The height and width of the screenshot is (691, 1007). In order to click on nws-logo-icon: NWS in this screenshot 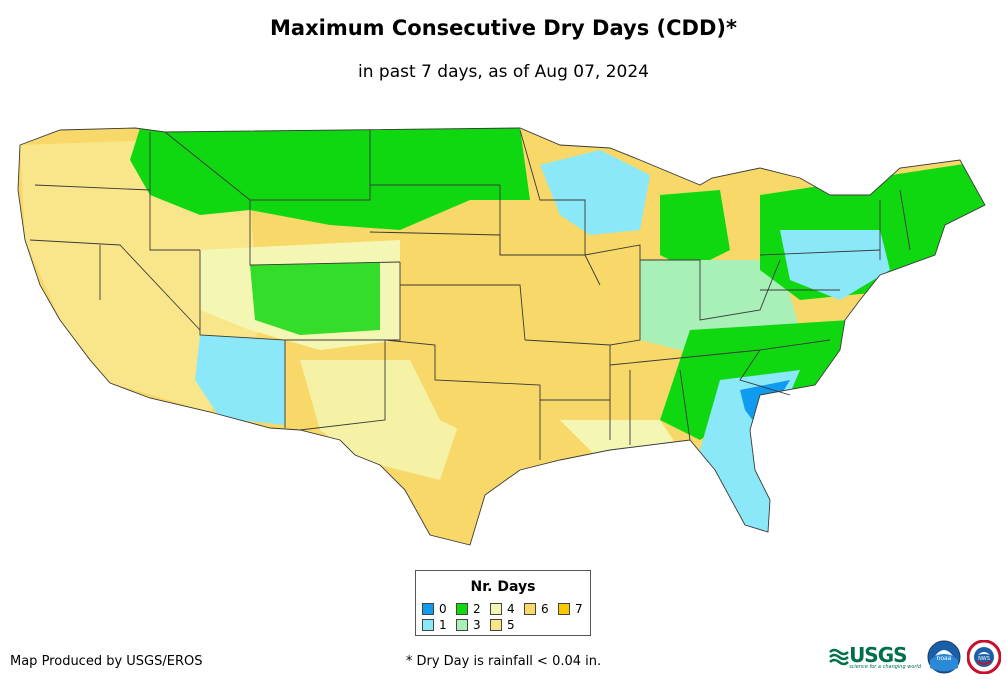, I will do `click(984, 657)`.